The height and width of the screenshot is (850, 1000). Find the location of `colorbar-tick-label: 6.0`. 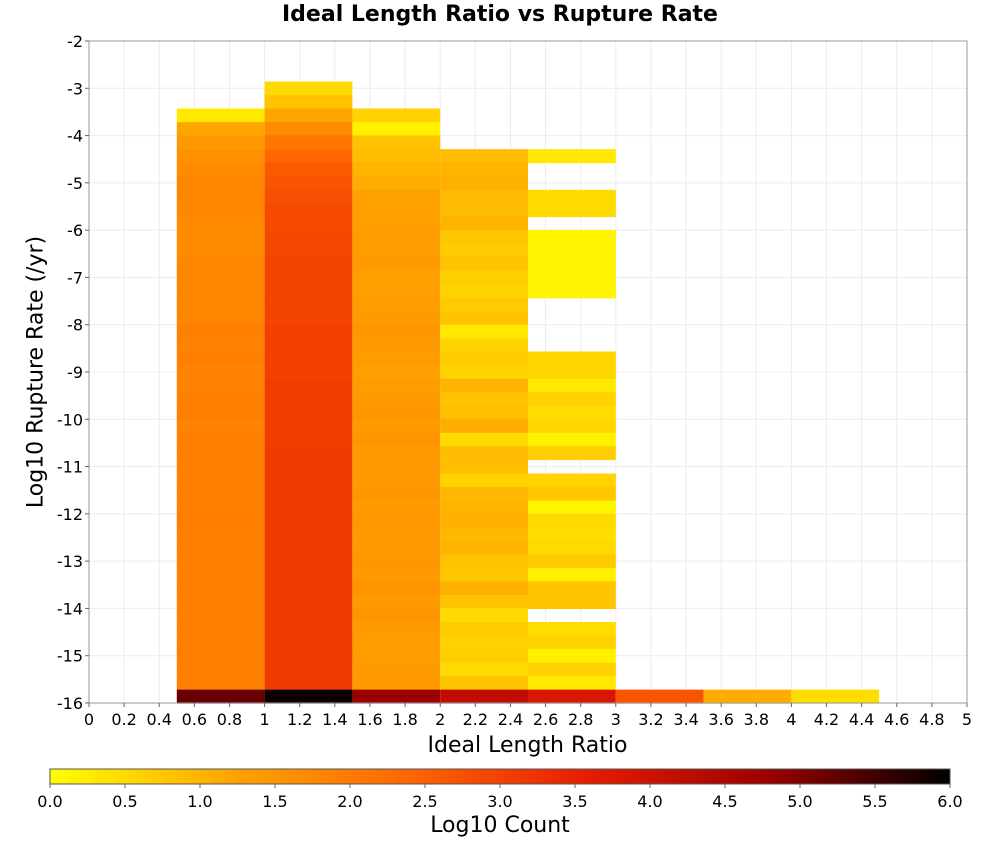

colorbar-tick-label: 6.0 is located at coordinates (949, 801).